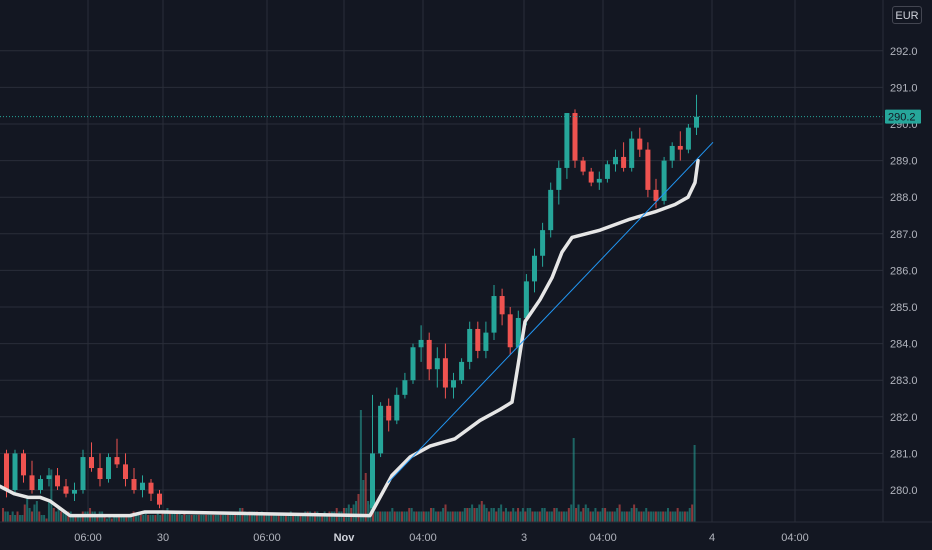 This screenshot has width=932, height=550. What do you see at coordinates (907, 15) in the screenshot?
I see `currency-button: EUR` at bounding box center [907, 15].